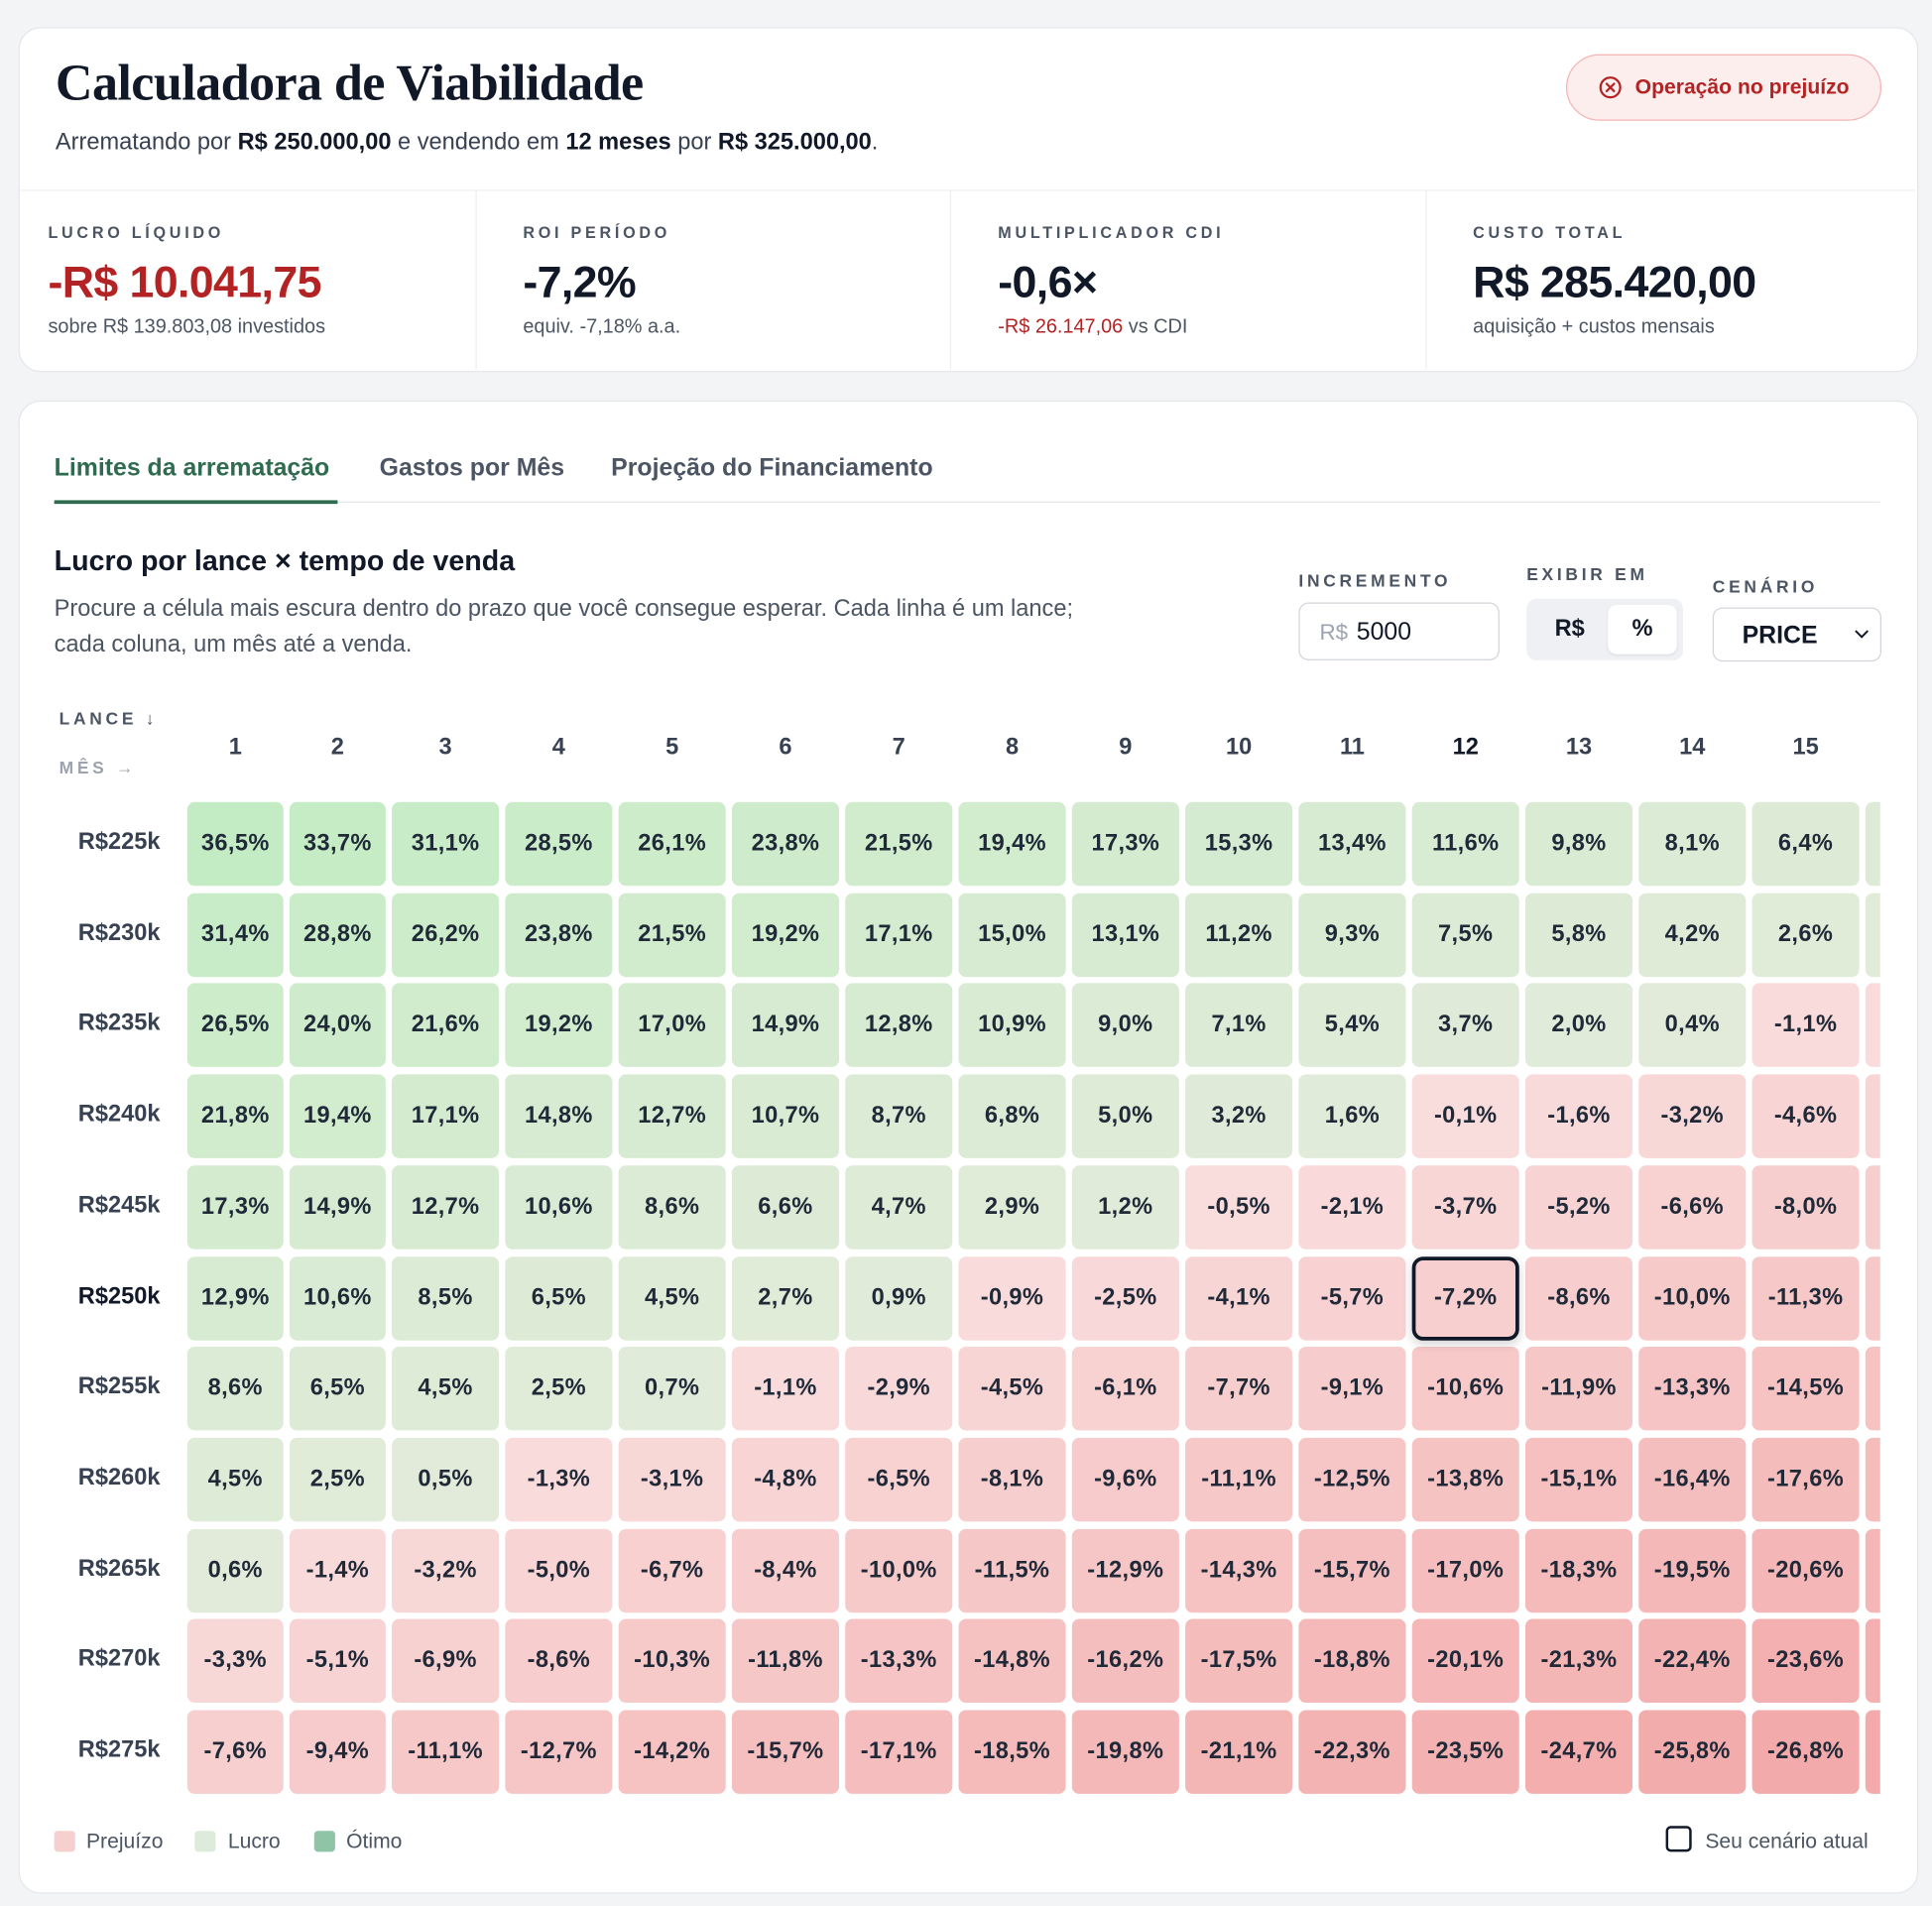  Describe the element at coordinates (1239, 844) in the screenshot. I see `heatmap-cell: 15,3%` at that location.